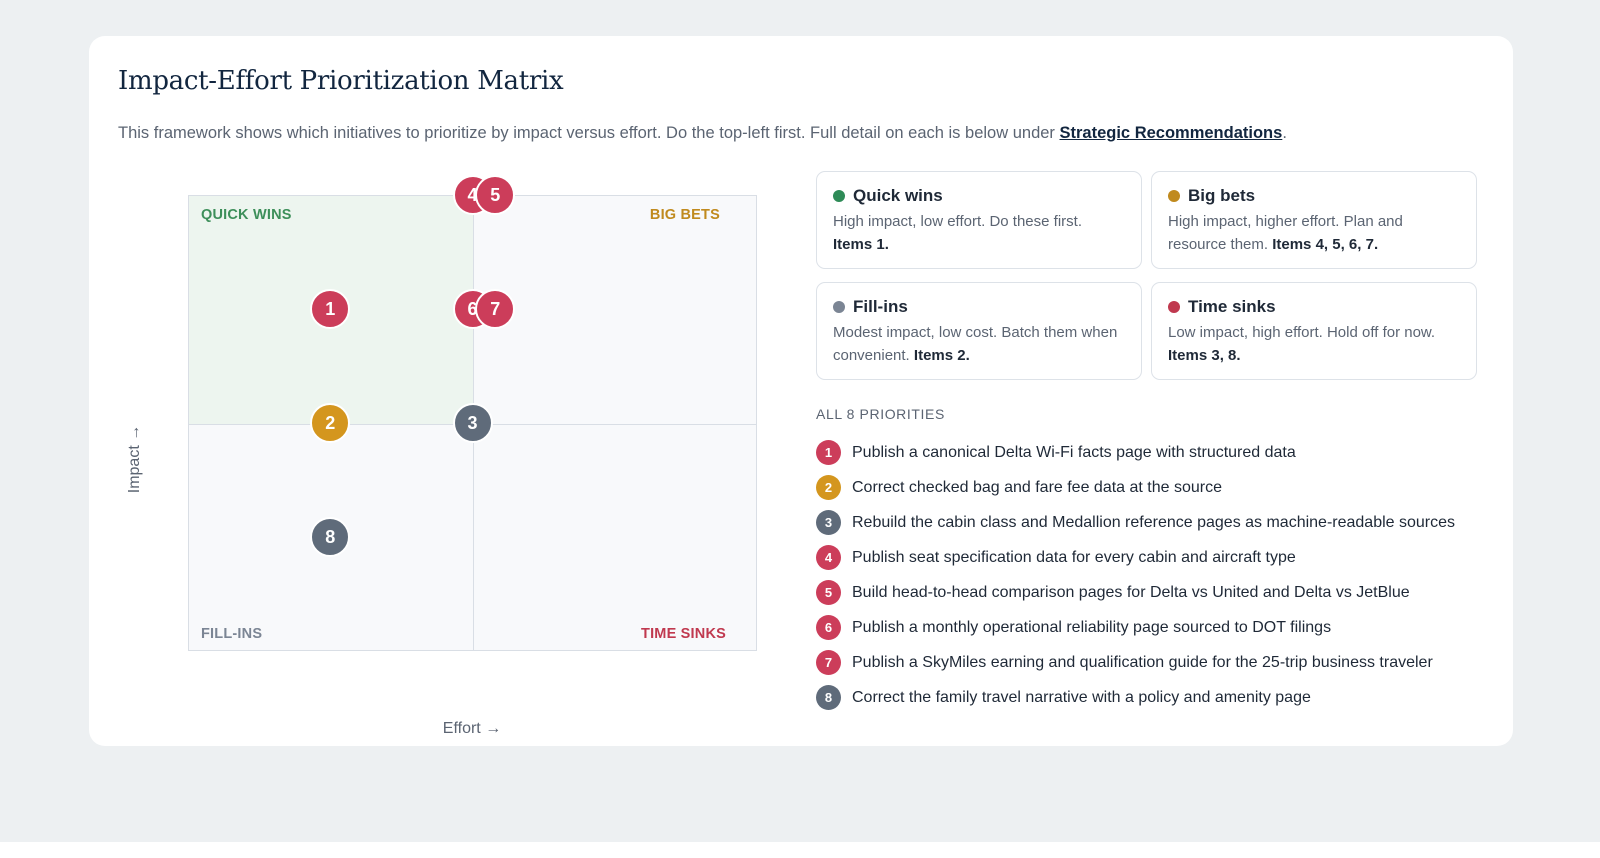  What do you see at coordinates (330, 309) in the screenshot?
I see `matrix-marker-1: 1` at bounding box center [330, 309].